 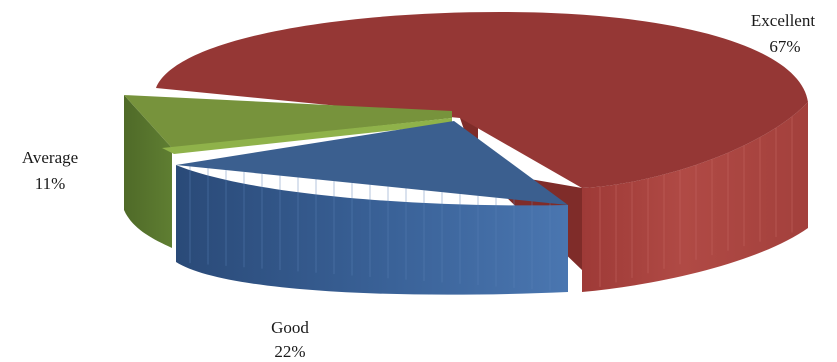 I want to click on label-good-value: 22%, so click(x=289, y=351).